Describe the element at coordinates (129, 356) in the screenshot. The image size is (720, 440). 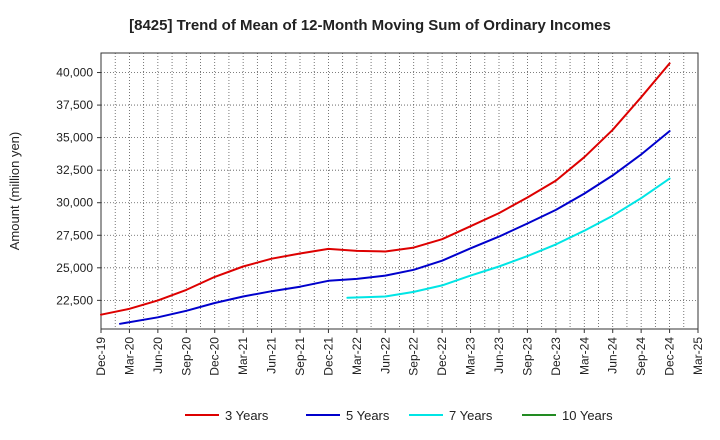
I see `x-tick-label: Mar-20` at that location.